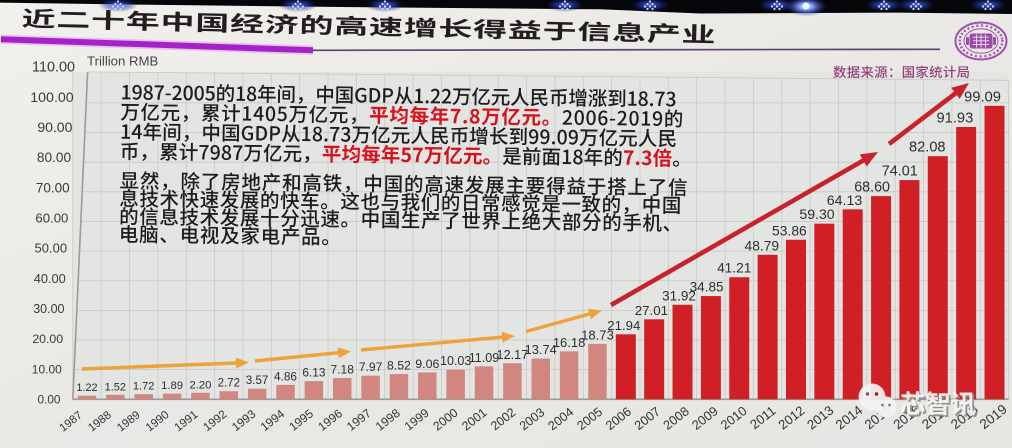 The image size is (1012, 448). What do you see at coordinates (86, 388) in the screenshot?
I see `svg-text: 1.22` at bounding box center [86, 388].